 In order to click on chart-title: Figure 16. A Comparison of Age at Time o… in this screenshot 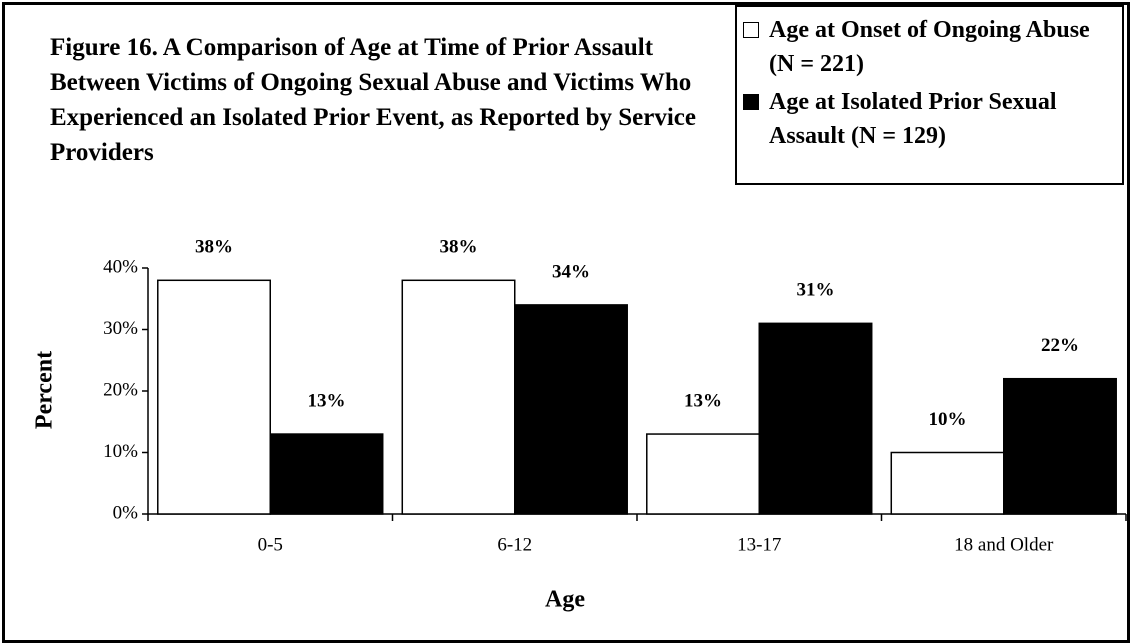, I will do `click(373, 100)`.